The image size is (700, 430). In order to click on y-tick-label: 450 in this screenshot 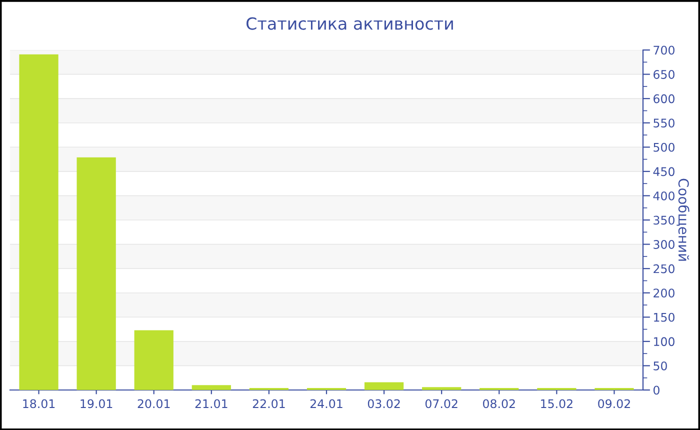, I will do `click(663, 171)`.